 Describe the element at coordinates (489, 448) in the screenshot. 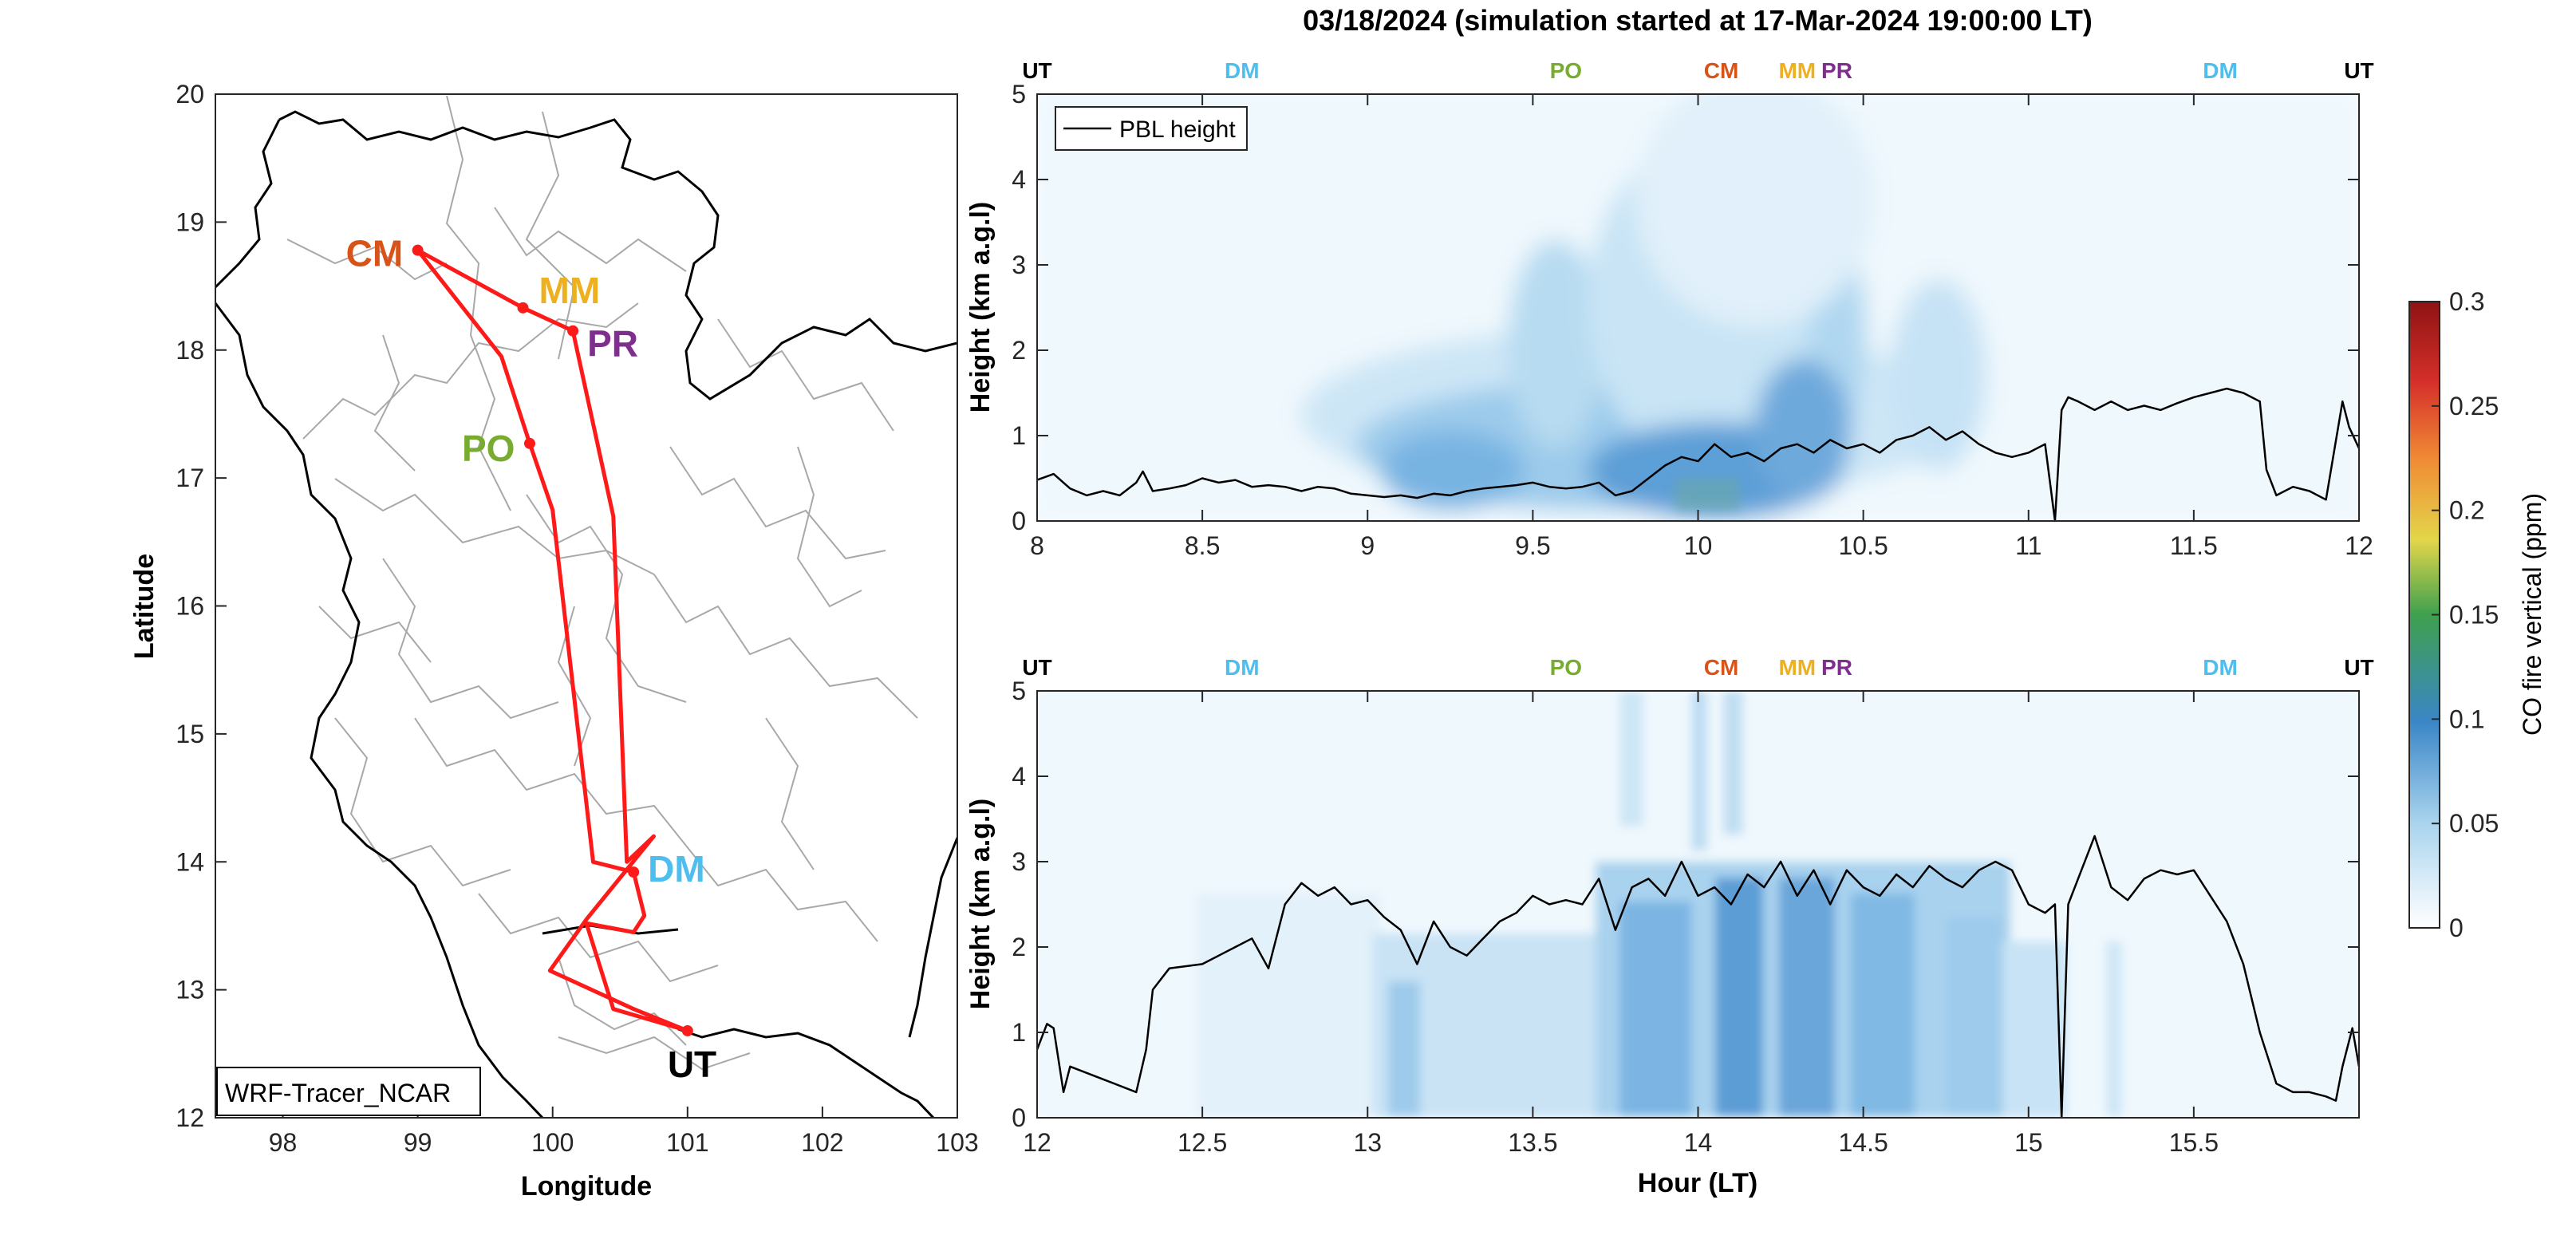

I see `site-label-po: PO` at that location.